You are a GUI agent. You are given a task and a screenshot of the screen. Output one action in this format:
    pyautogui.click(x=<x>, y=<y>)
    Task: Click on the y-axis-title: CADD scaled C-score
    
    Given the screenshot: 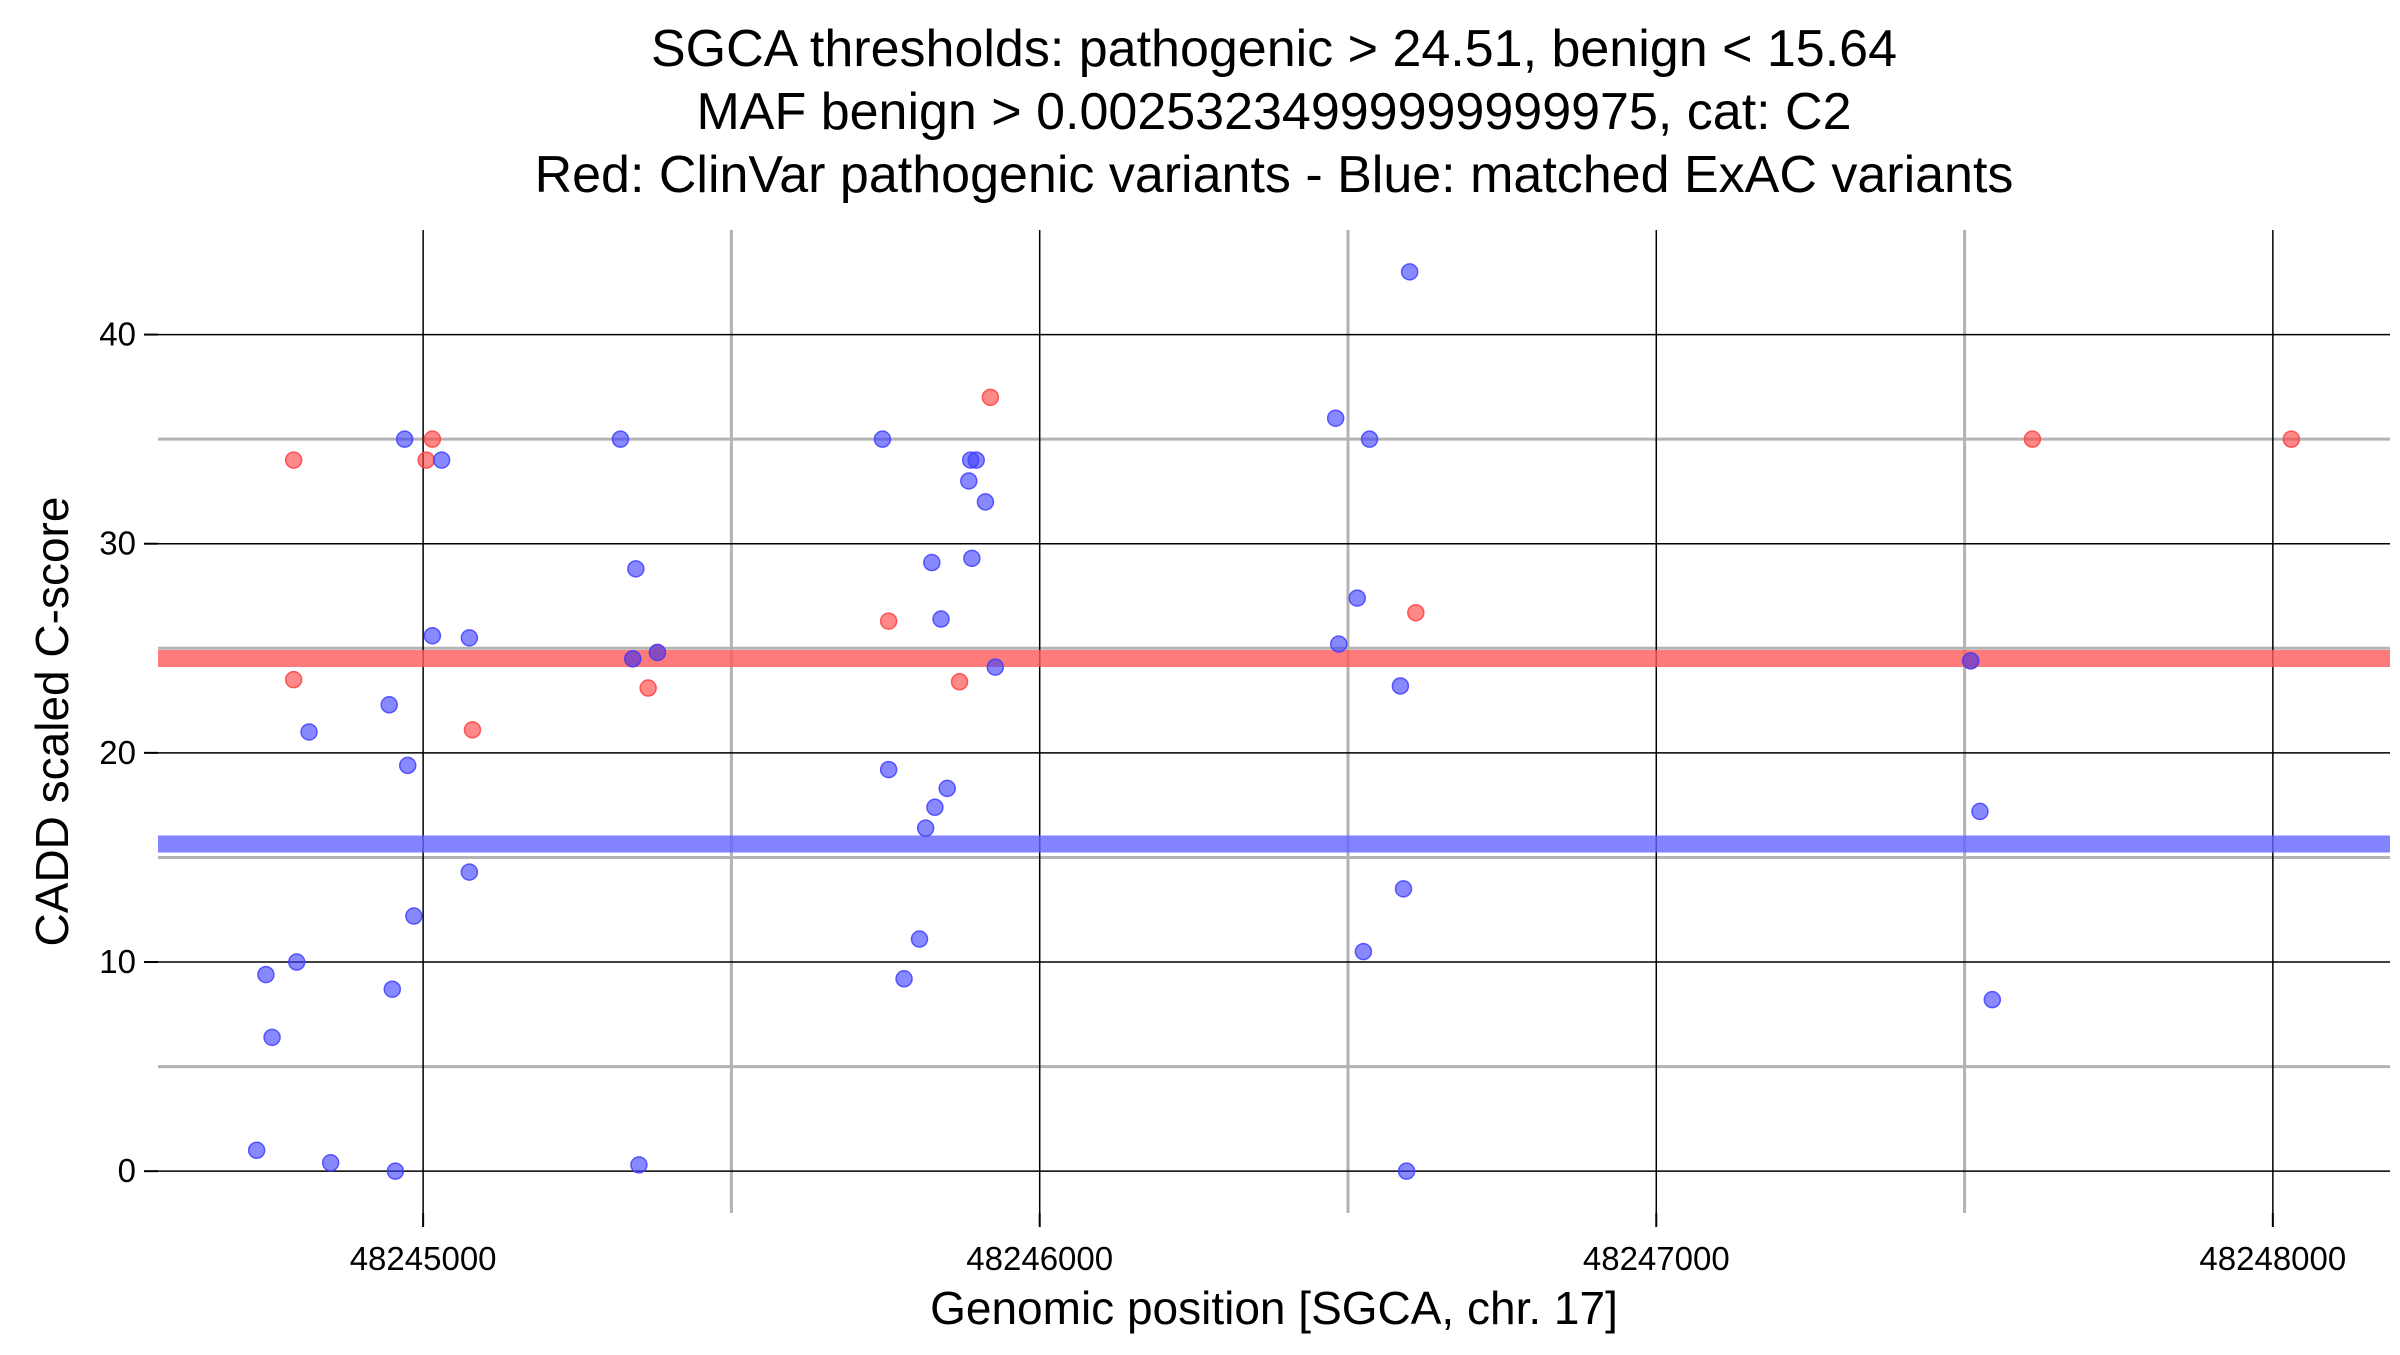 What is the action you would take?
    pyautogui.click(x=52, y=722)
    